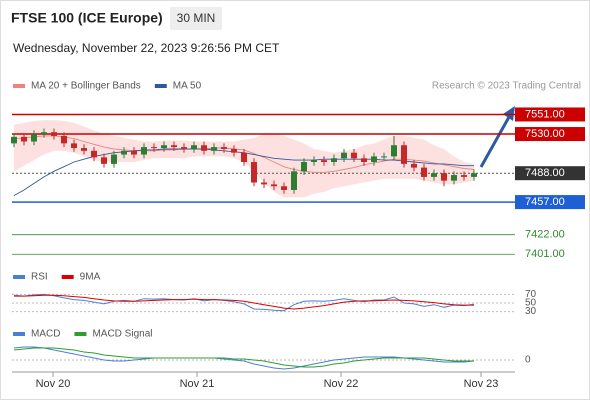 The width and height of the screenshot is (590, 405). Describe the element at coordinates (187, 86) in the screenshot. I see `legend-label: MA 50` at that location.